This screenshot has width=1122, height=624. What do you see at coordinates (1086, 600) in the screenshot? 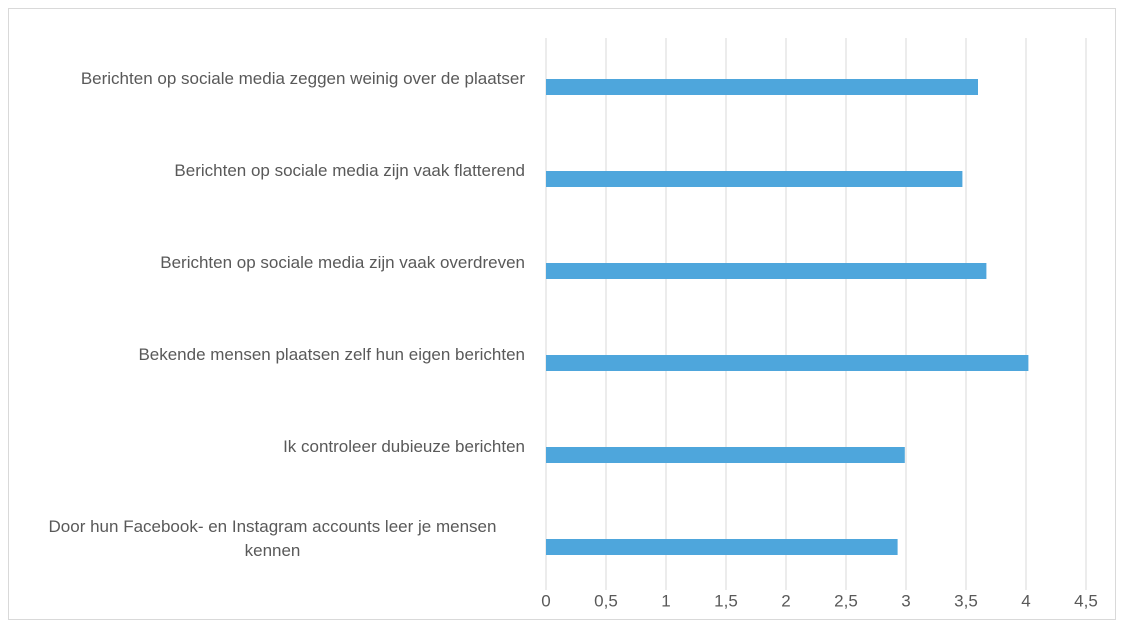
I see `x-tick-label: 4,5` at bounding box center [1086, 600].